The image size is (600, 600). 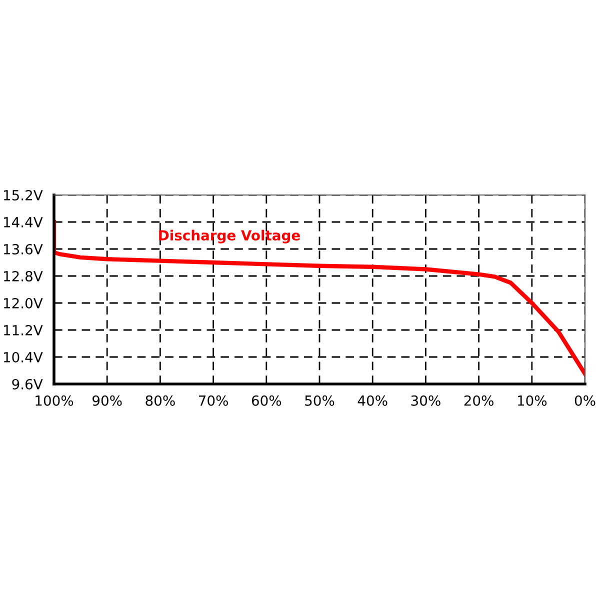 I want to click on y-tick-label: 12.0V, so click(x=23, y=303).